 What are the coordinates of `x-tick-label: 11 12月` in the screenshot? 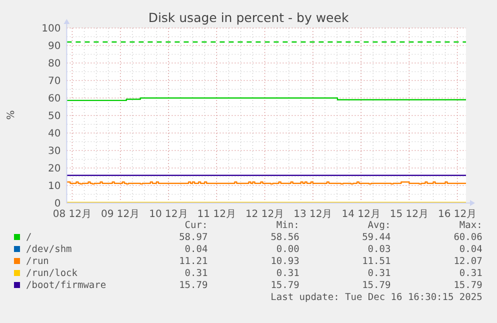 It's located at (216, 214).